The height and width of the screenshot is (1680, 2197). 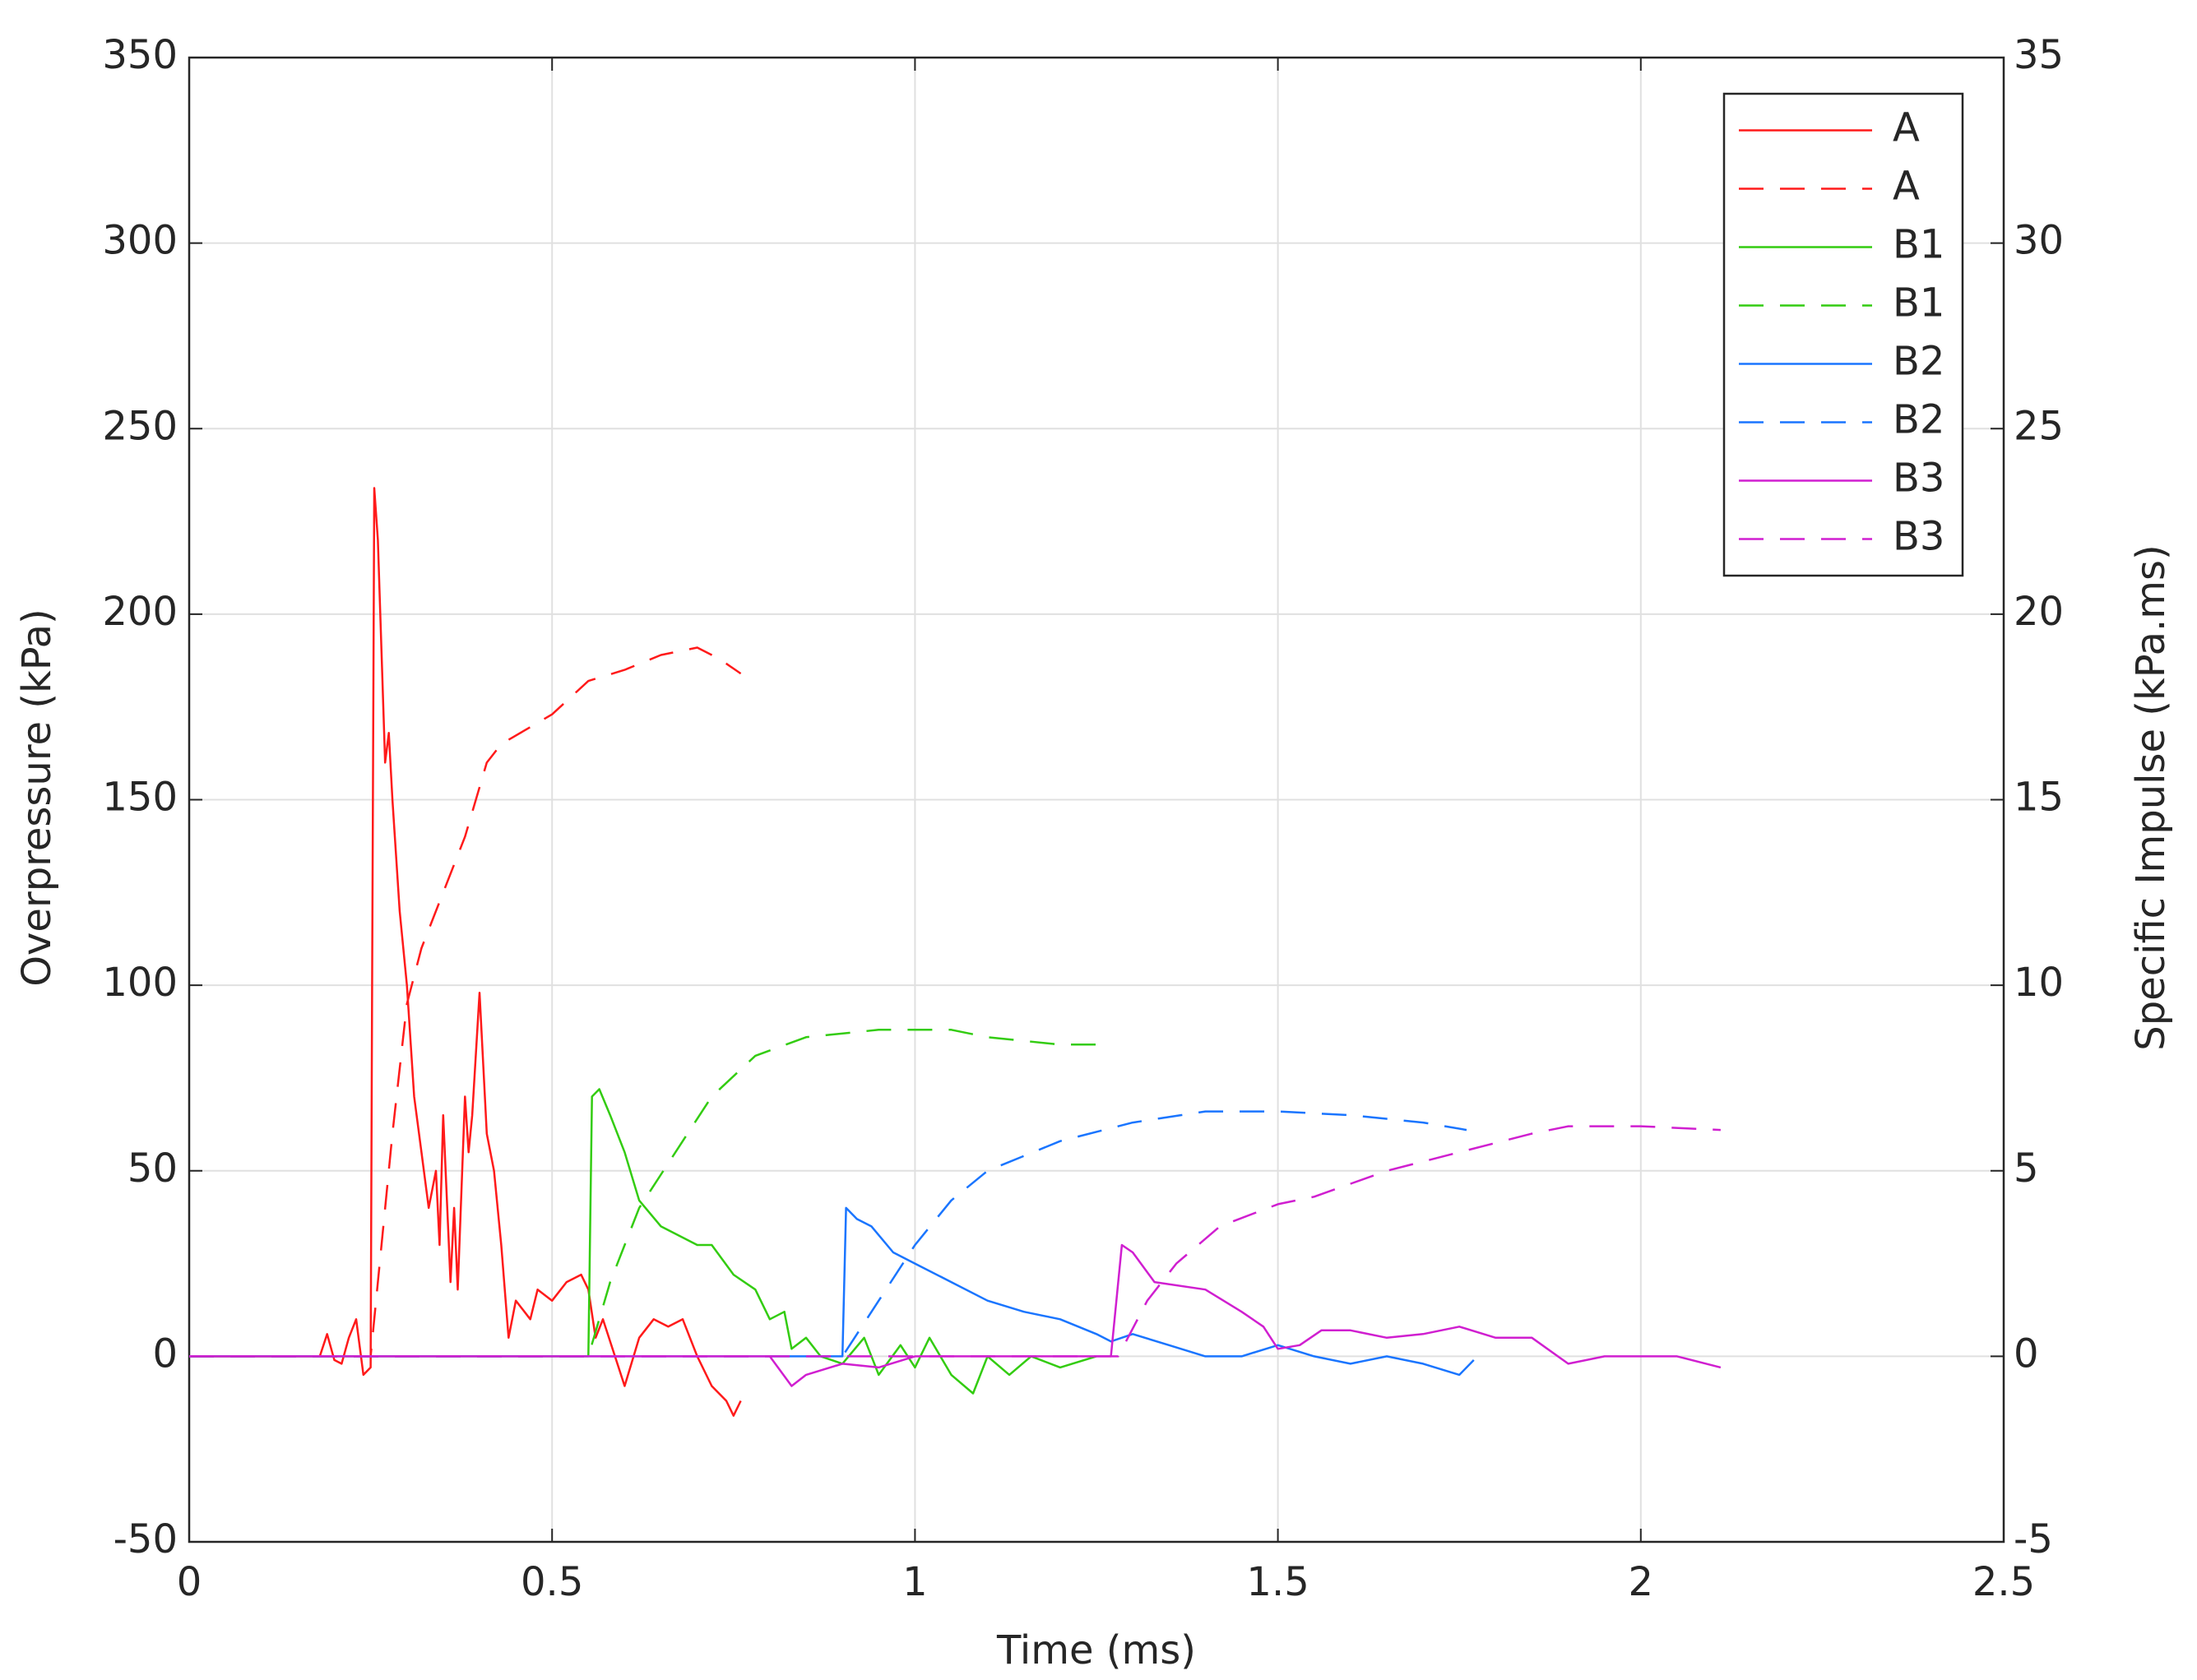 I want to click on y-axis-label: Overpressure (kPa), so click(x=37, y=798).